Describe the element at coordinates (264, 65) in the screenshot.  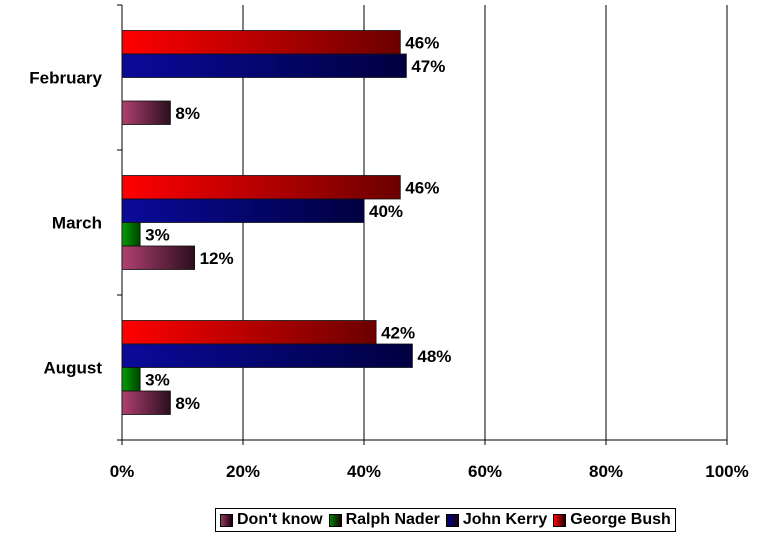
I see `bar-john-kerry-february` at that location.